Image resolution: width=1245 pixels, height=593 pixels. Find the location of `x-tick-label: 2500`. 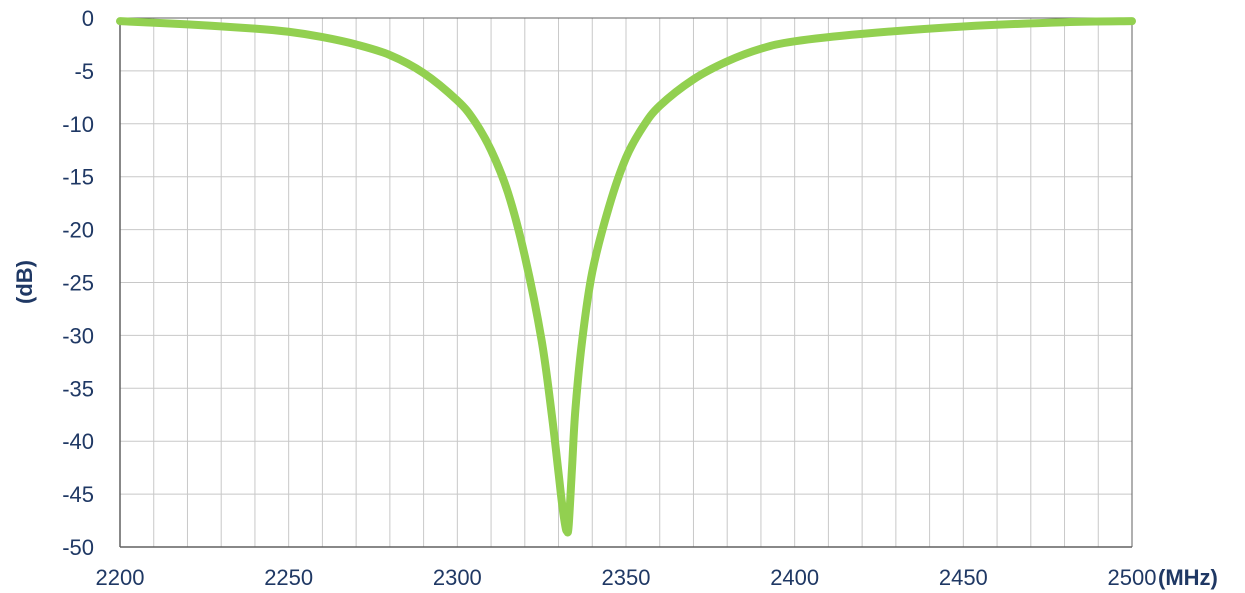

x-tick-label: 2500 is located at coordinates (1132, 577).